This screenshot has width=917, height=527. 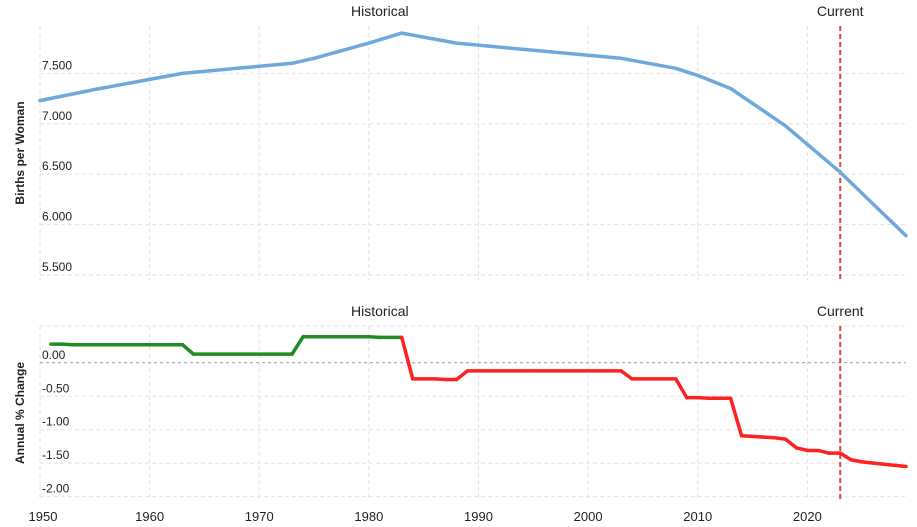 I want to click on x-tick-label: 1960, so click(x=149, y=516).